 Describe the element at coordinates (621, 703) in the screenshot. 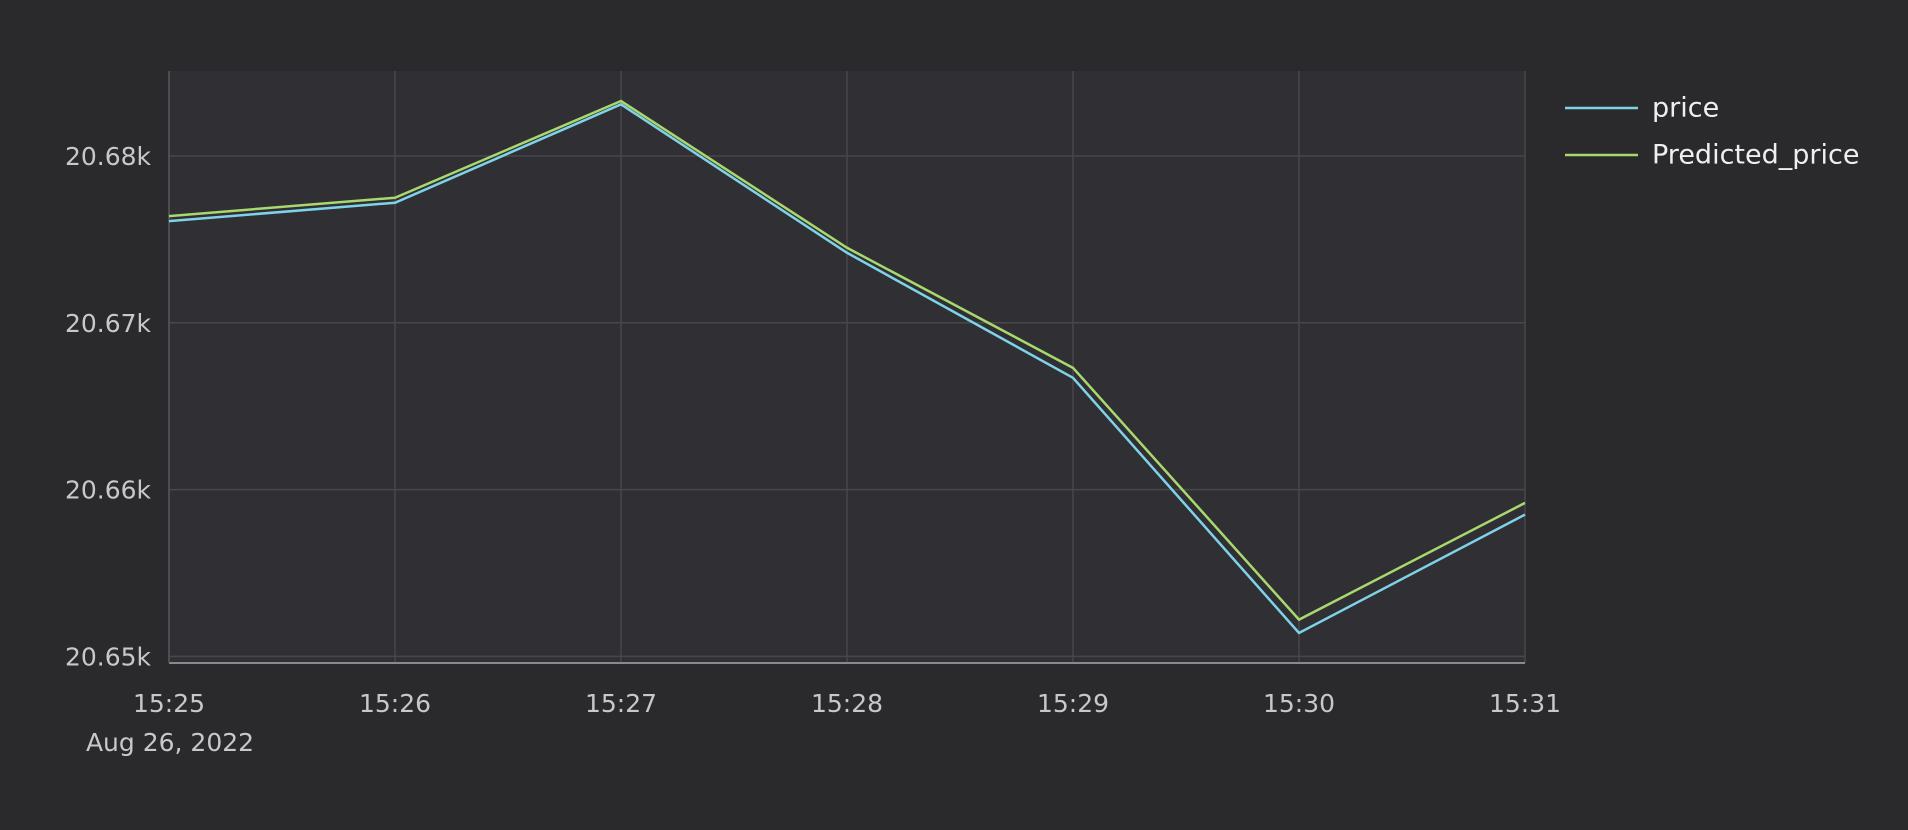

I see `x-tick-label: 15:27` at that location.